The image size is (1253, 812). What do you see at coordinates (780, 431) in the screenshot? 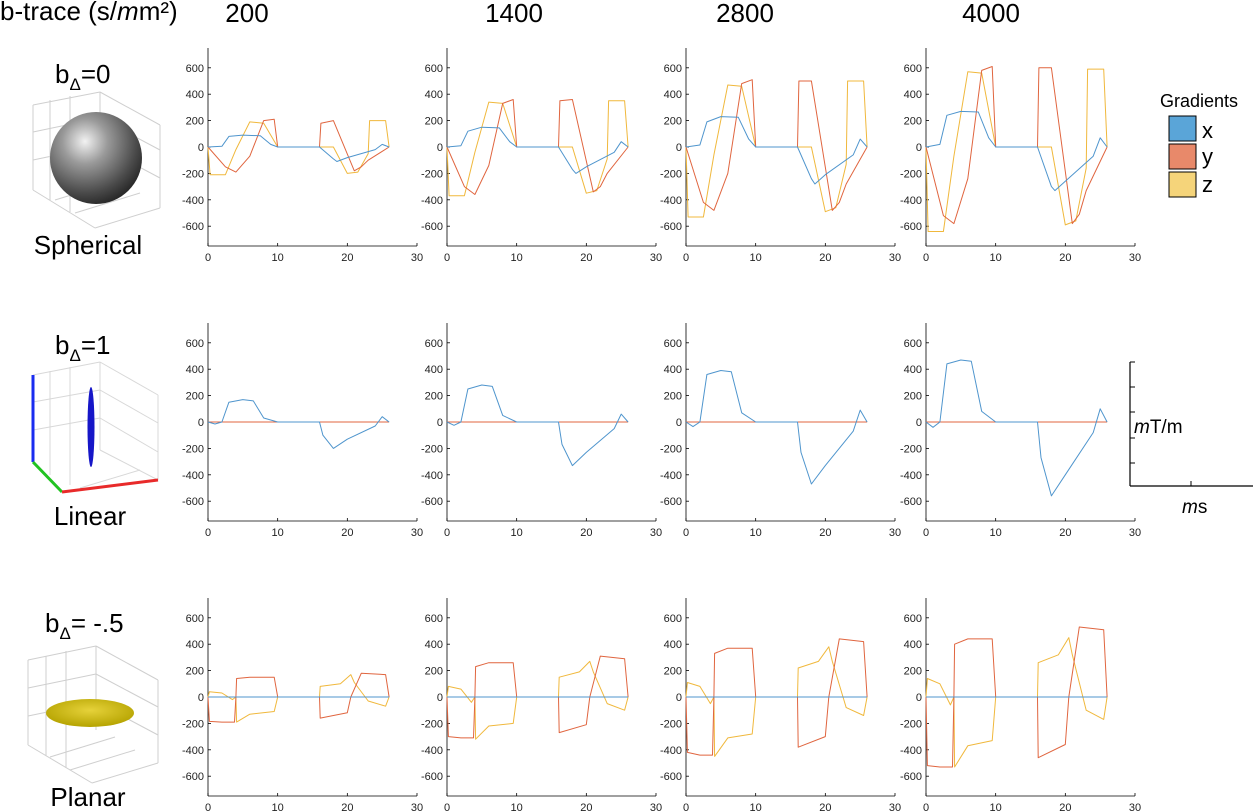
I see `panel-linear-2800: -600 -400 -200 0 200 400 600 0 10 20 30` at bounding box center [780, 431].